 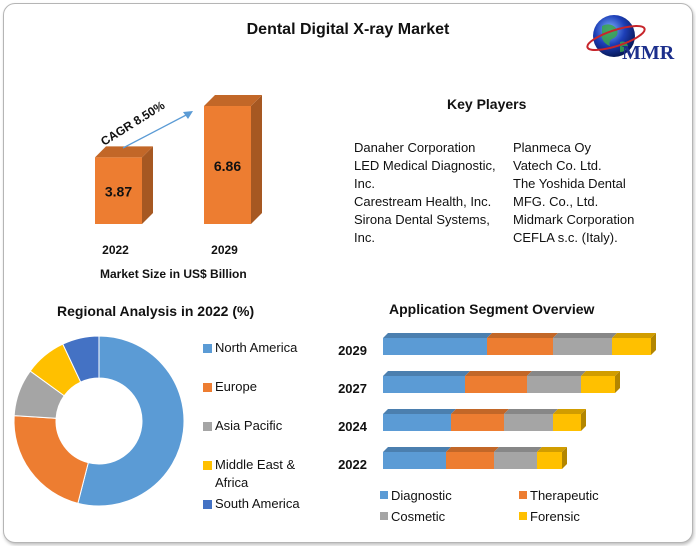 What do you see at coordinates (574, 219) in the screenshot?
I see `key-player-line: Midmark Corporation` at bounding box center [574, 219].